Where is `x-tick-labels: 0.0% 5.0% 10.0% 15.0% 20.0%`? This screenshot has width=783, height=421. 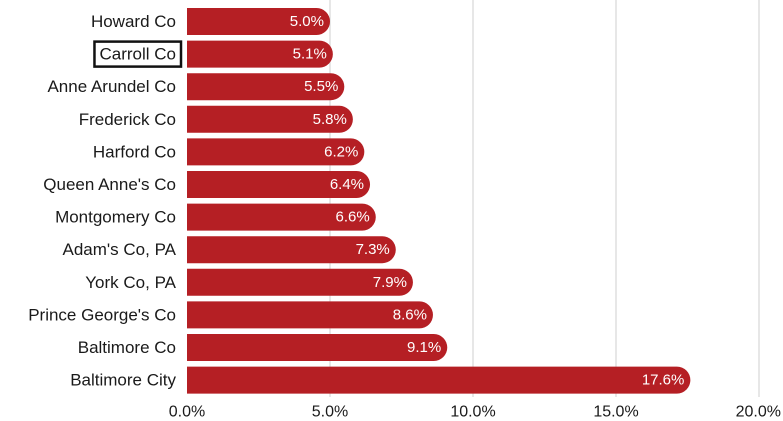
x-tick-labels: 0.0% 5.0% 10.0% 15.0% 20.0% is located at coordinates (475, 412).